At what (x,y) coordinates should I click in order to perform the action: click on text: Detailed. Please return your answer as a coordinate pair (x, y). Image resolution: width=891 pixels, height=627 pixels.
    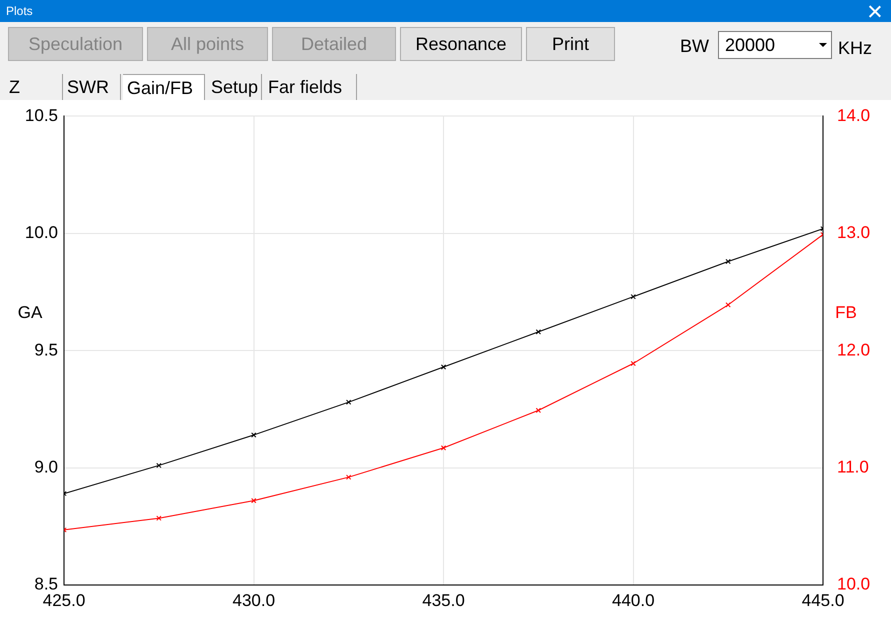
    Looking at the image, I should click on (334, 44).